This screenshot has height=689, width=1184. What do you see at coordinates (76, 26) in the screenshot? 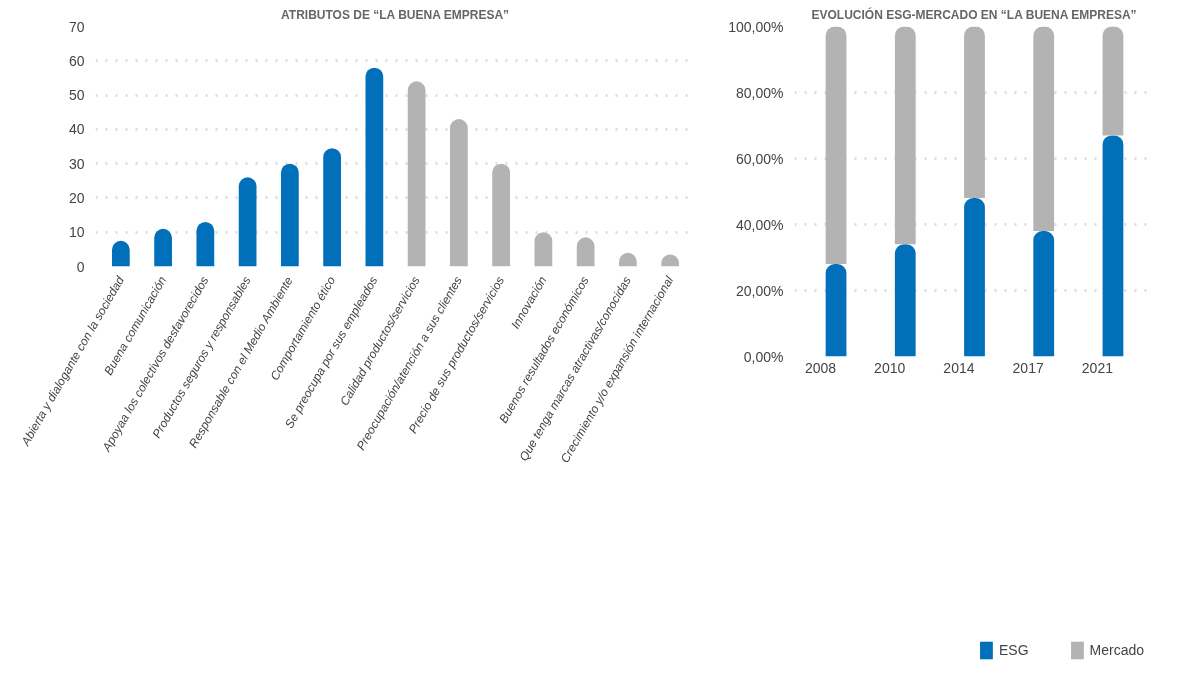
I see `y-tick-label: 70` at bounding box center [76, 26].